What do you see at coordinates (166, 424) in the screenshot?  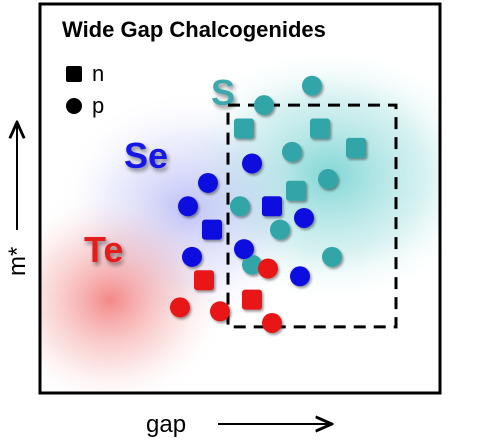 I see `x-axis-label: gap` at bounding box center [166, 424].